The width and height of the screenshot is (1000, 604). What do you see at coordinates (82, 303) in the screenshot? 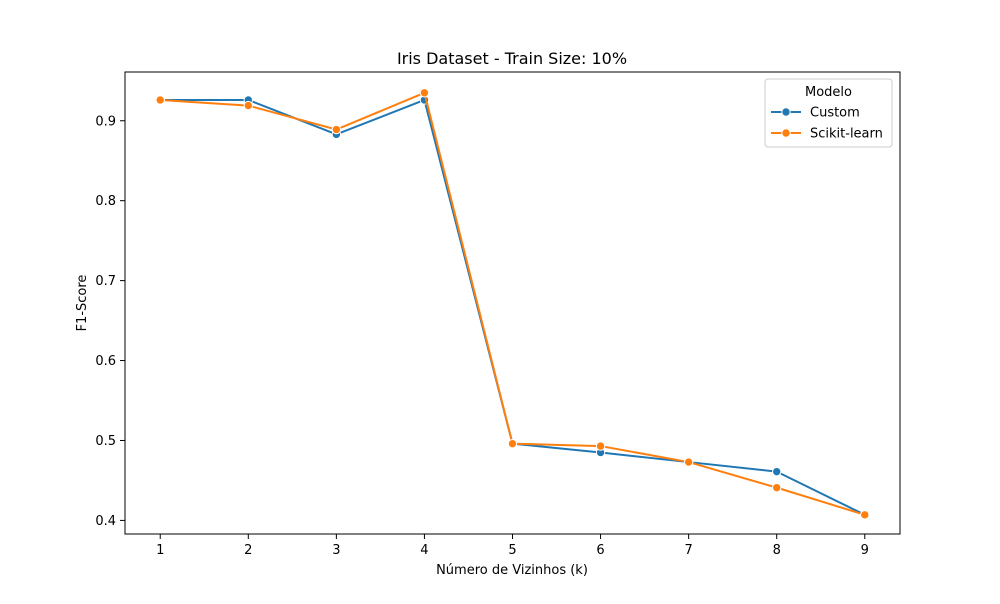
I see `y-axis-label: F1-Score` at bounding box center [82, 303].